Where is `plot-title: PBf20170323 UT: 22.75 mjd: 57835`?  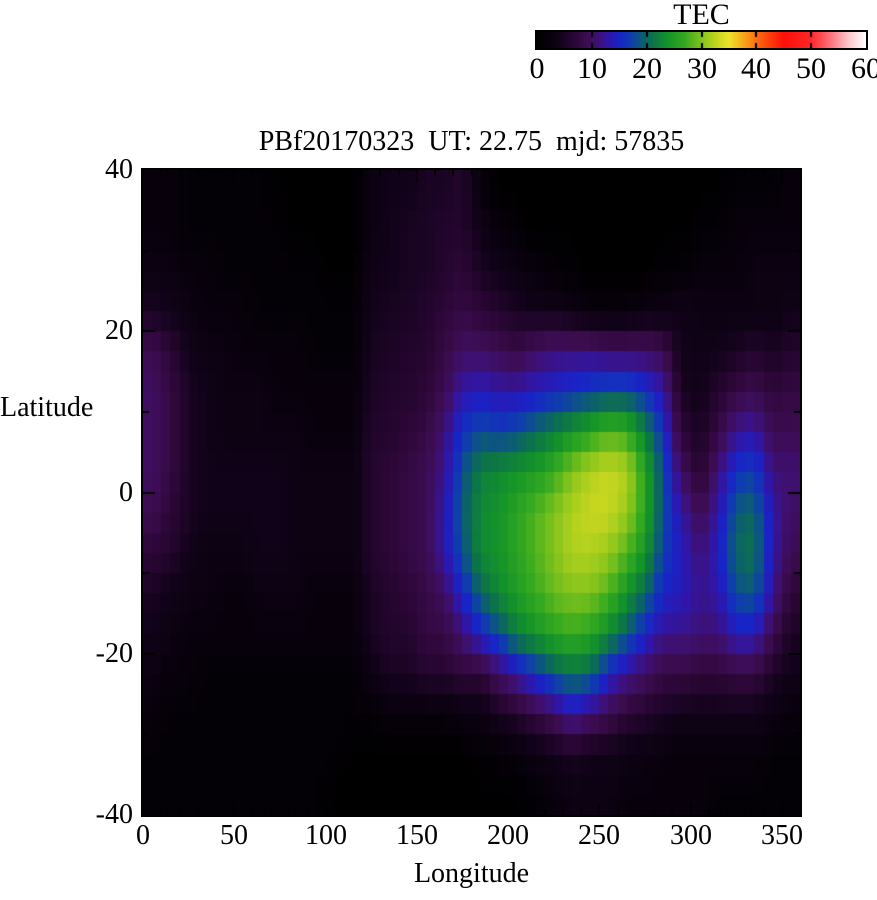
plot-title: PBf20170323 UT: 22.75 mjd: 57835 is located at coordinates (471, 141).